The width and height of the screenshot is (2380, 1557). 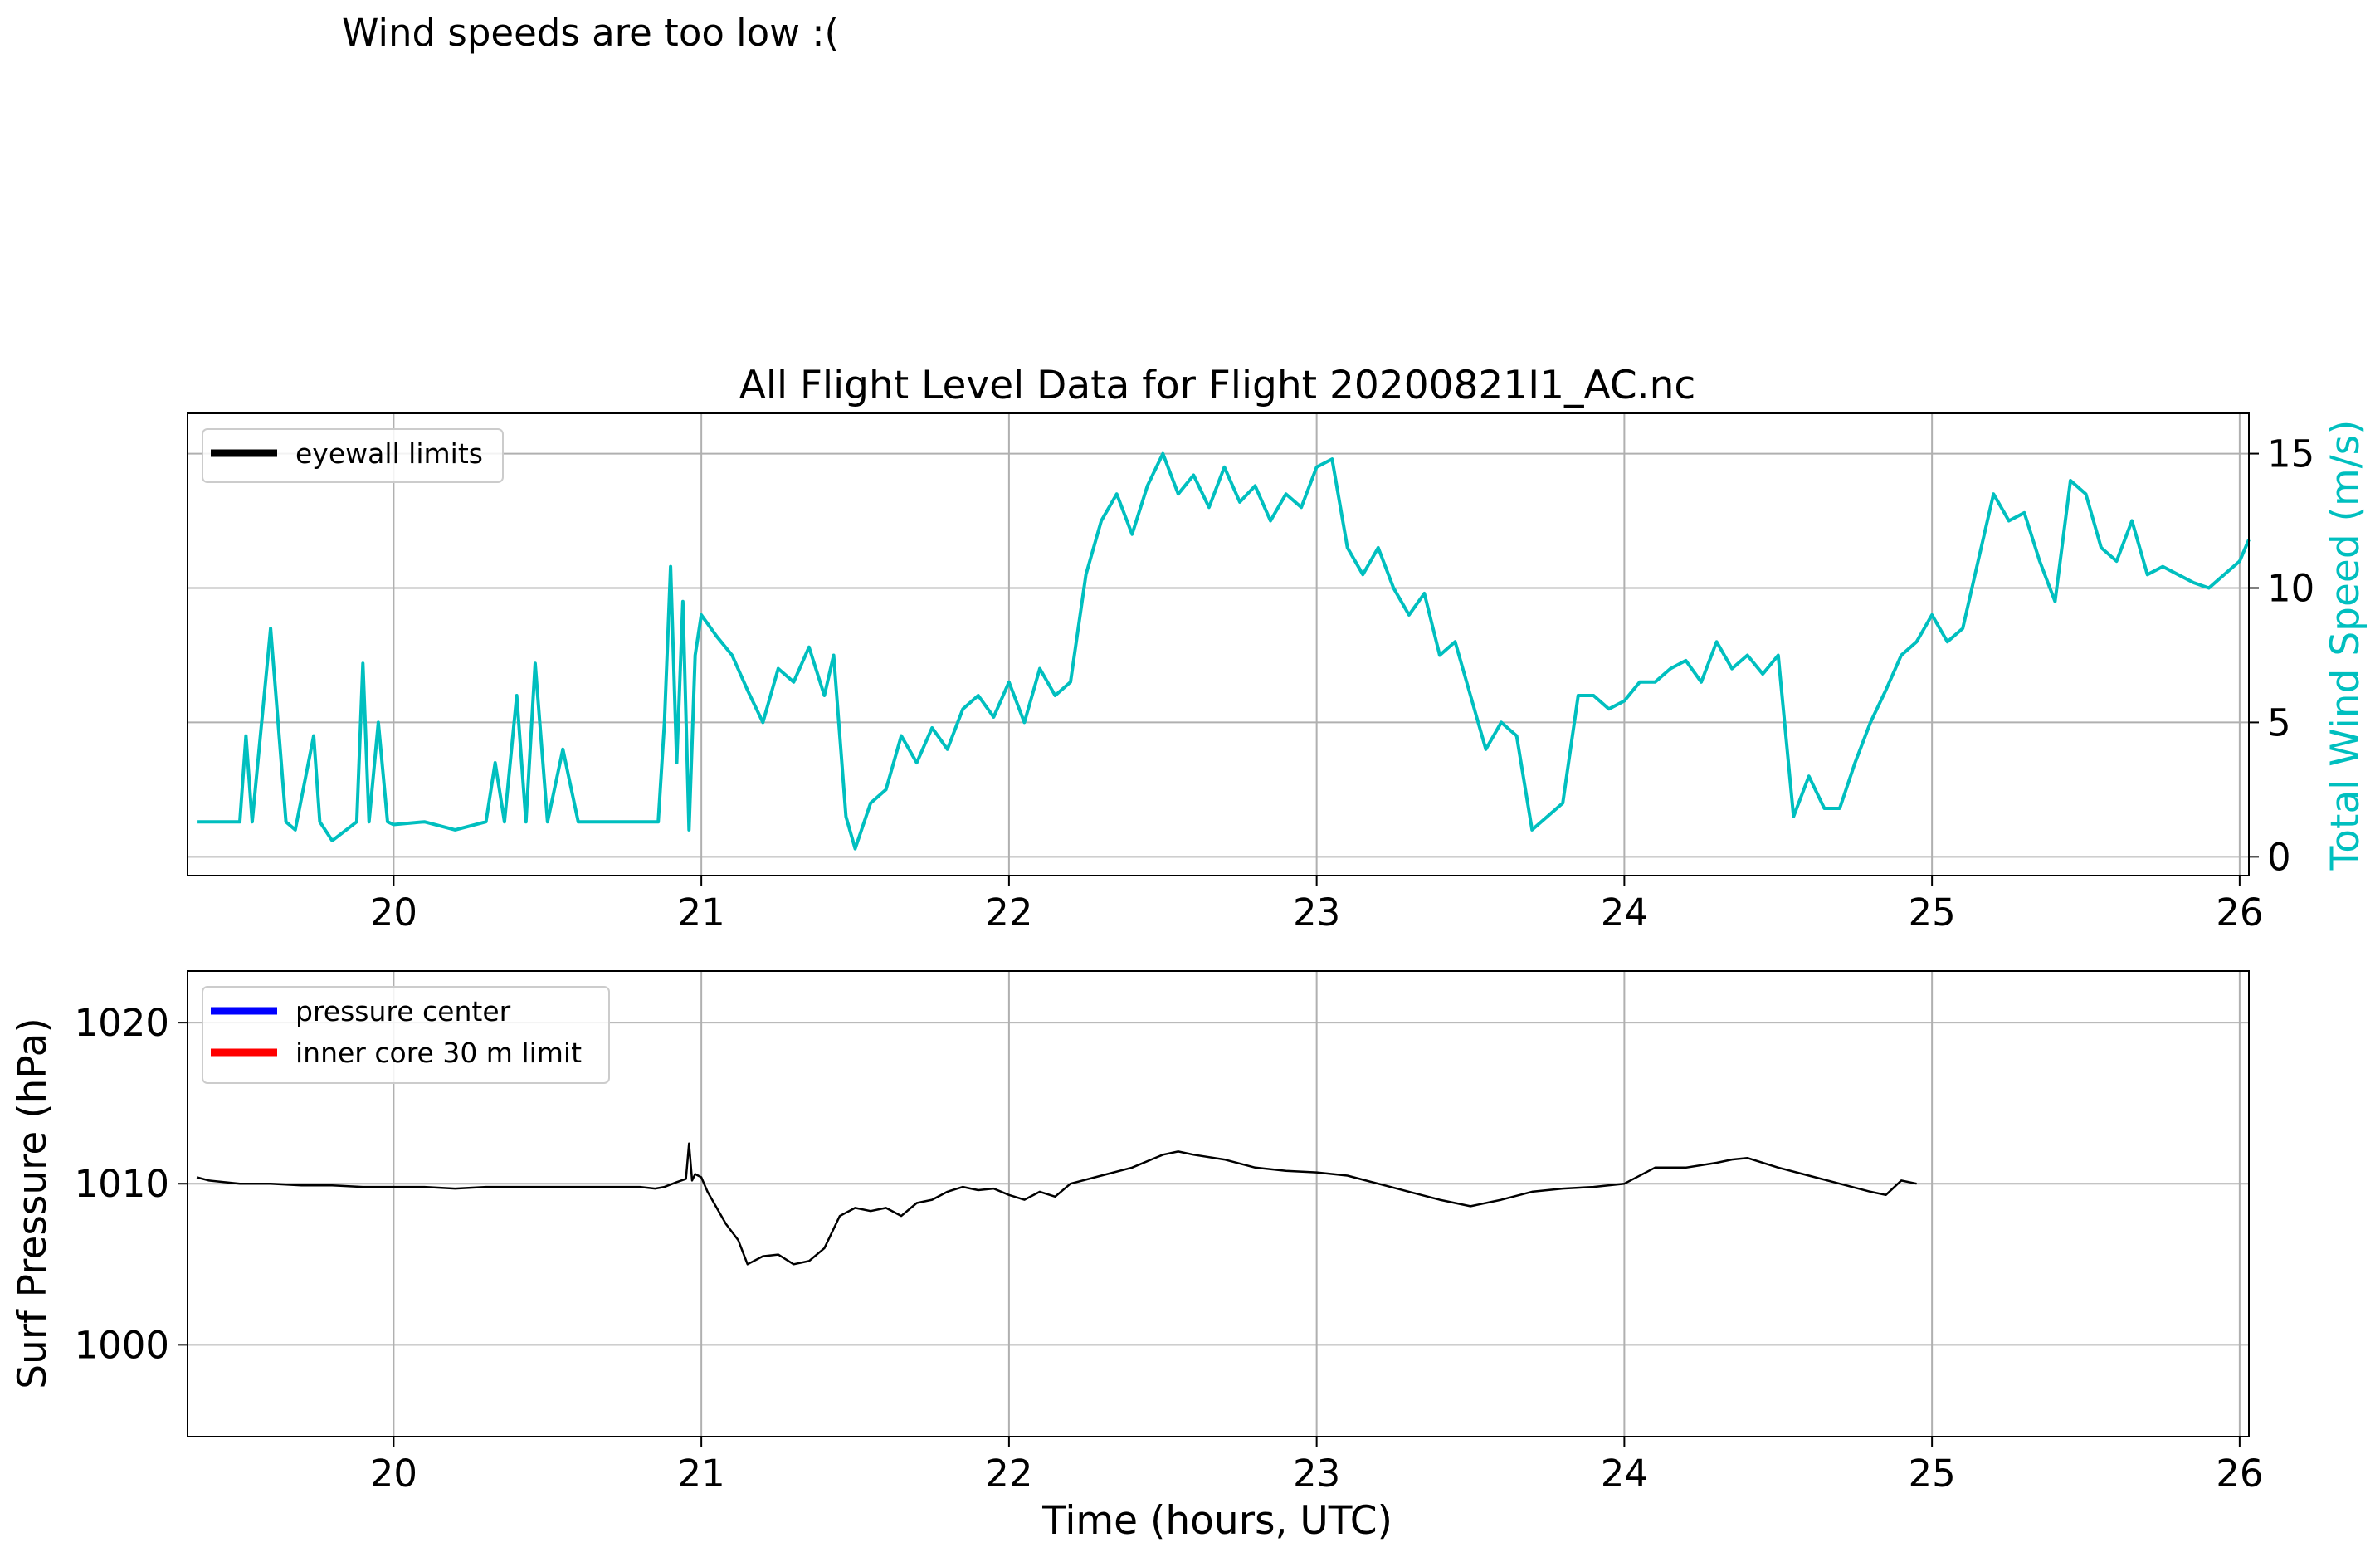 I want to click on wind-x-tick-label: 23, so click(x=1316, y=913).